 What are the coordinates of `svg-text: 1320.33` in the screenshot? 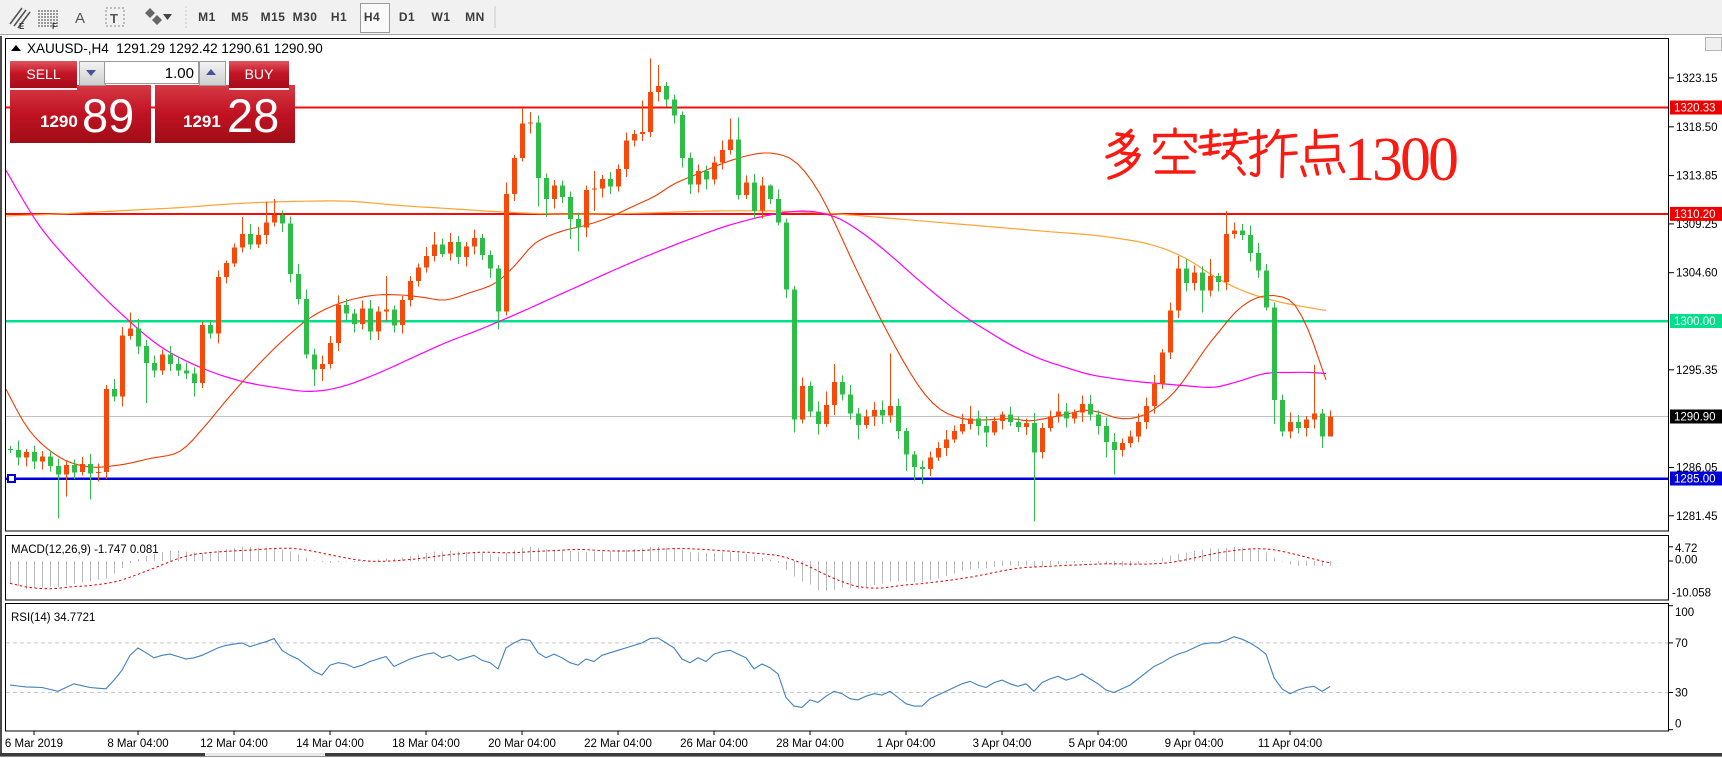 It's located at (1695, 109).